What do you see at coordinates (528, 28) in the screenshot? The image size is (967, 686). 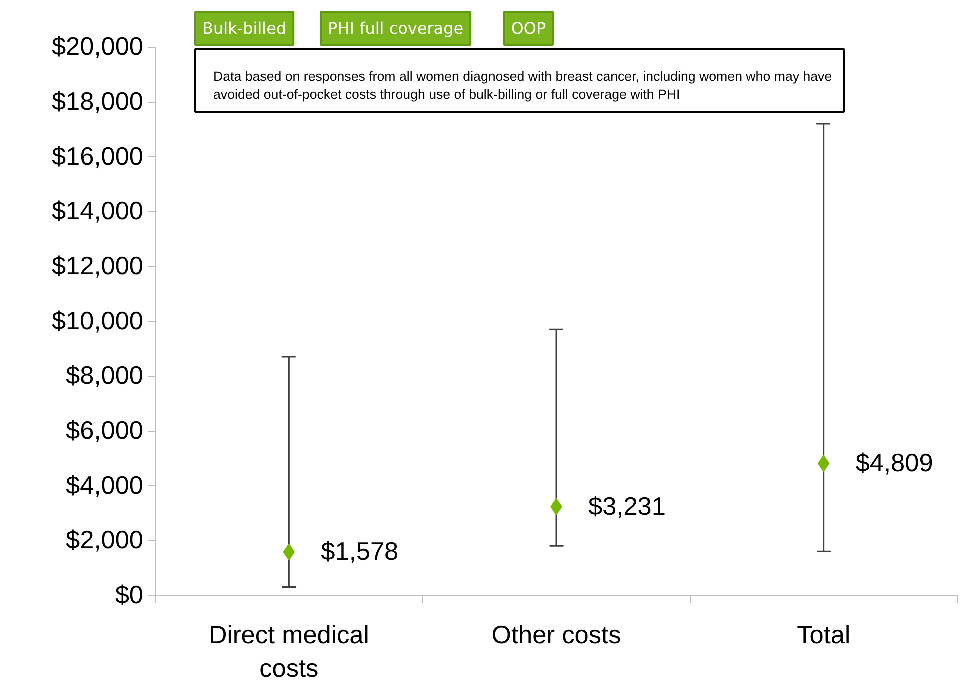 I see `text: OOP` at bounding box center [528, 28].